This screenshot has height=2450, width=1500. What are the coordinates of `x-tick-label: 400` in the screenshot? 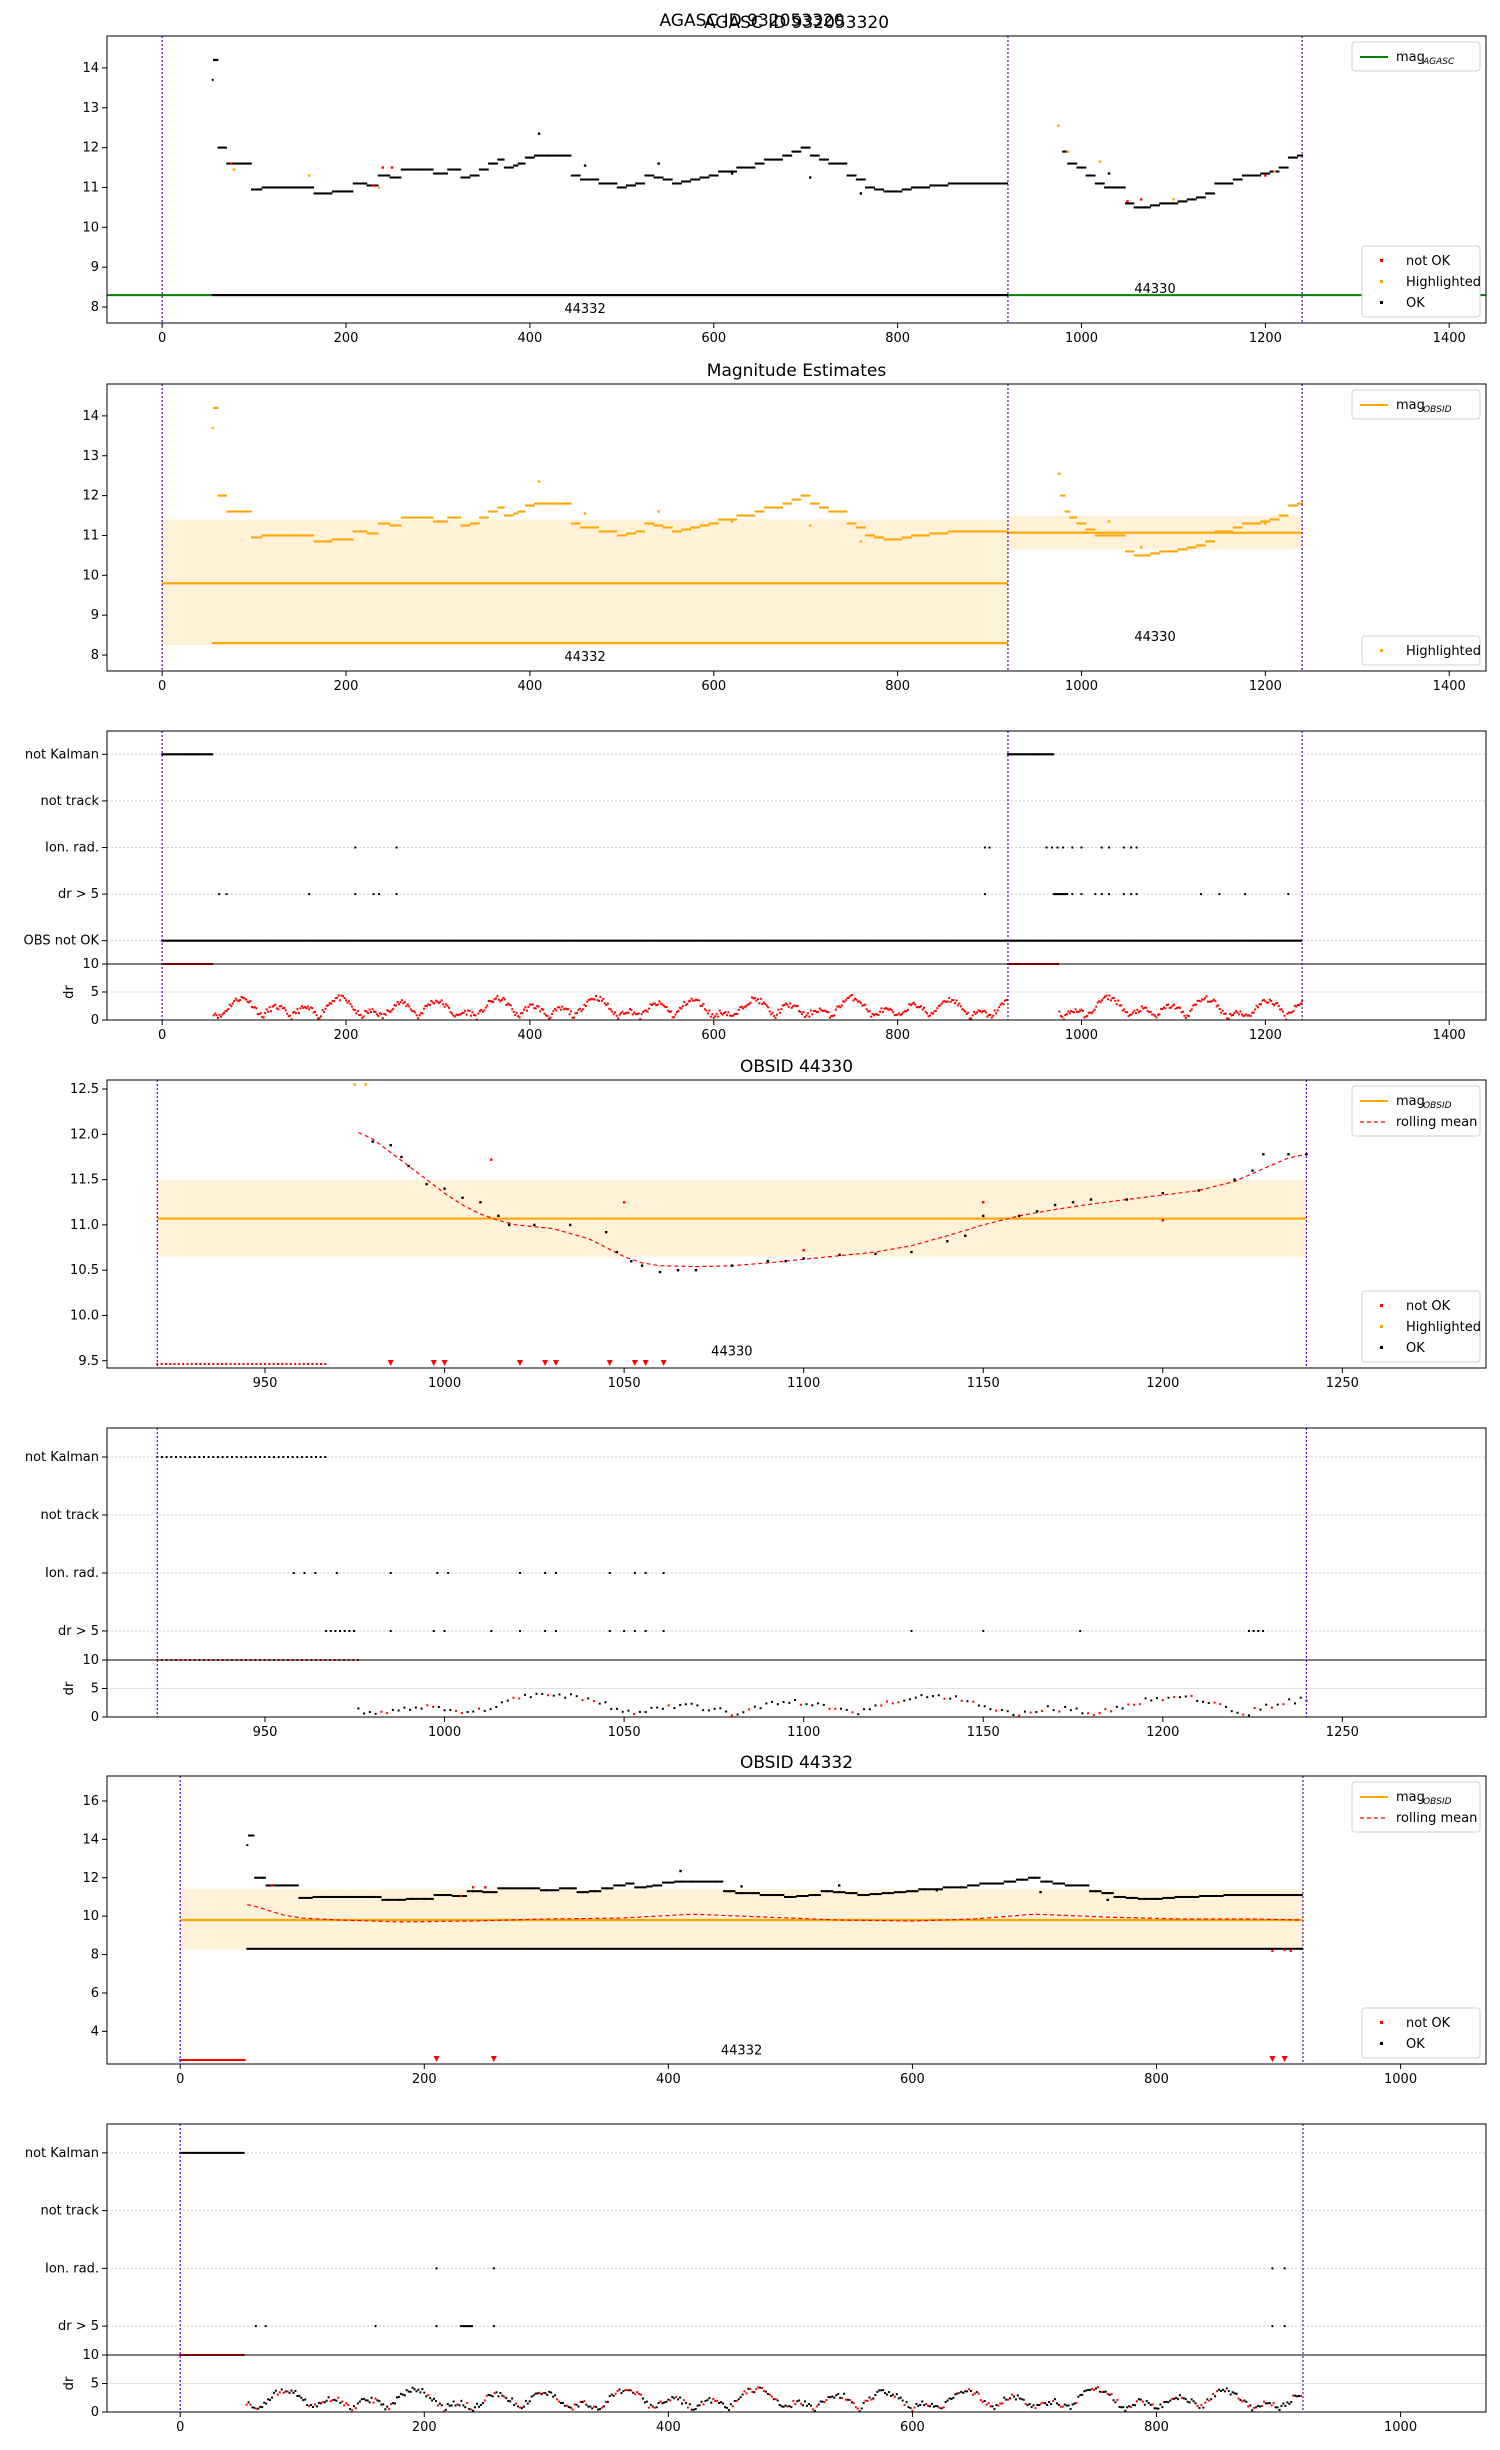 It's located at (529, 686).